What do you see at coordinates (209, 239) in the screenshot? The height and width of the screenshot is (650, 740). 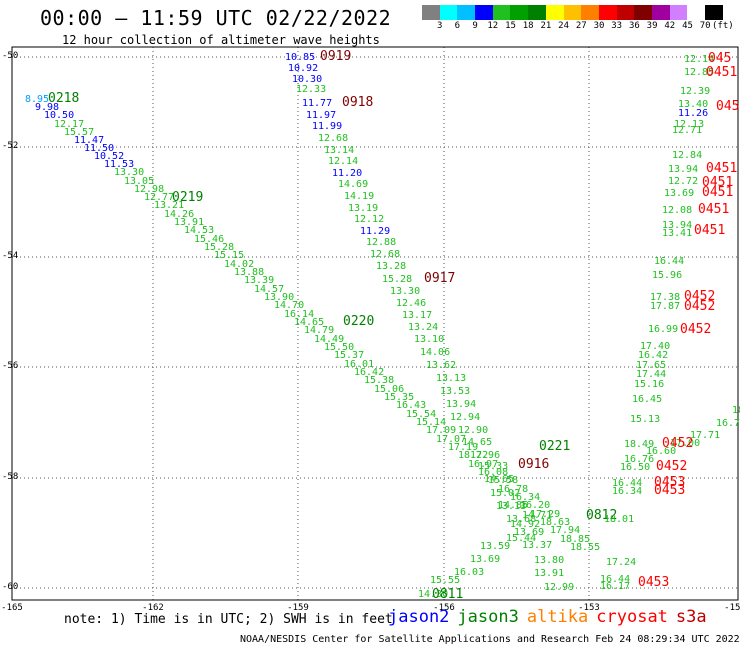 I see `wave-height-value: 15.46` at bounding box center [209, 239].